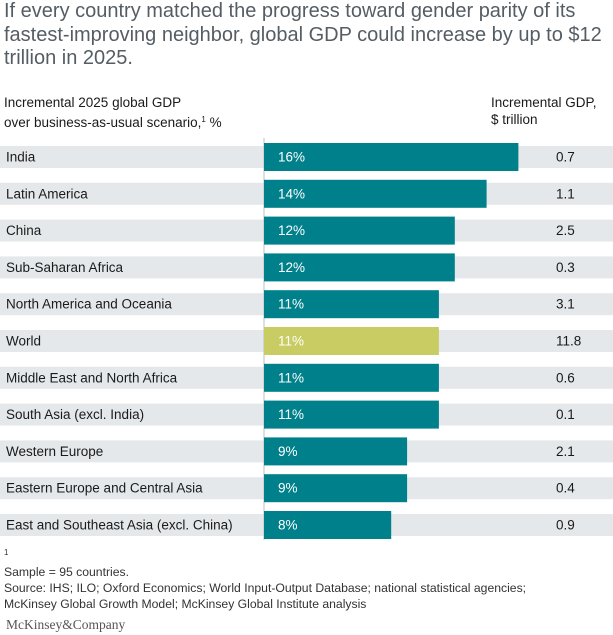 The width and height of the screenshot is (613, 635). I want to click on bar-highlight, so click(351, 341).